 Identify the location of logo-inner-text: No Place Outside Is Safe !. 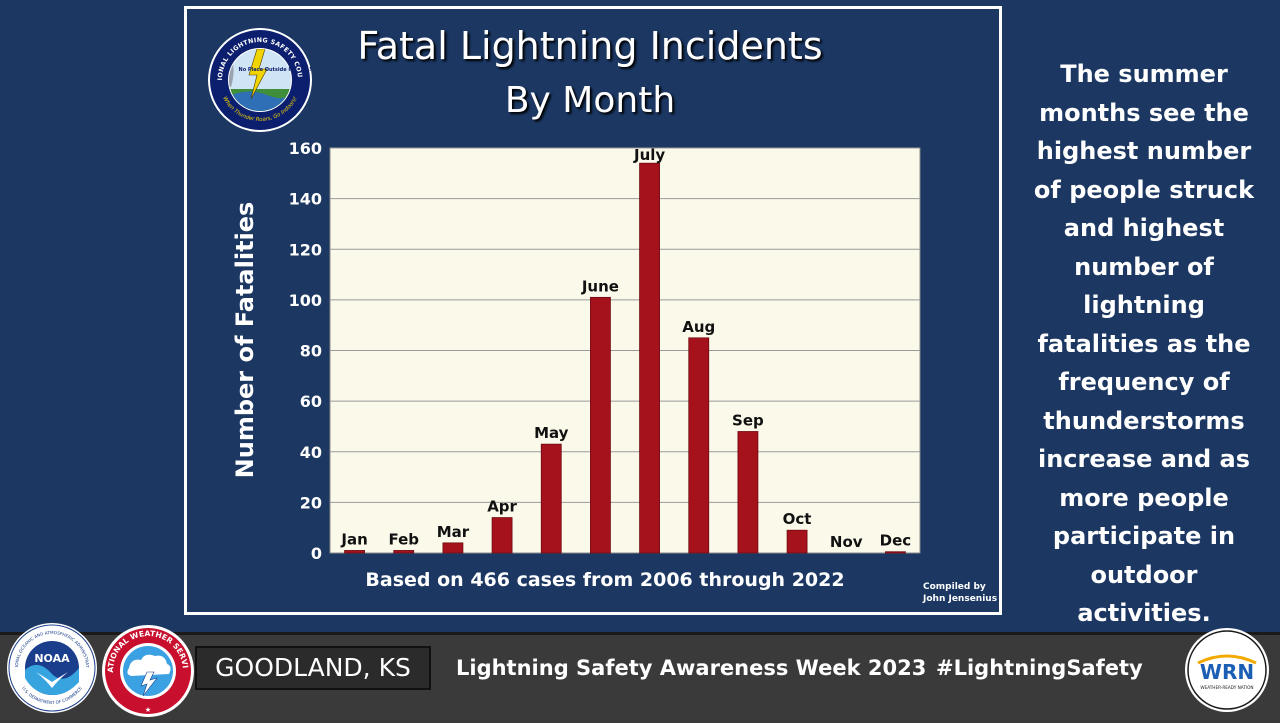
(275, 70).